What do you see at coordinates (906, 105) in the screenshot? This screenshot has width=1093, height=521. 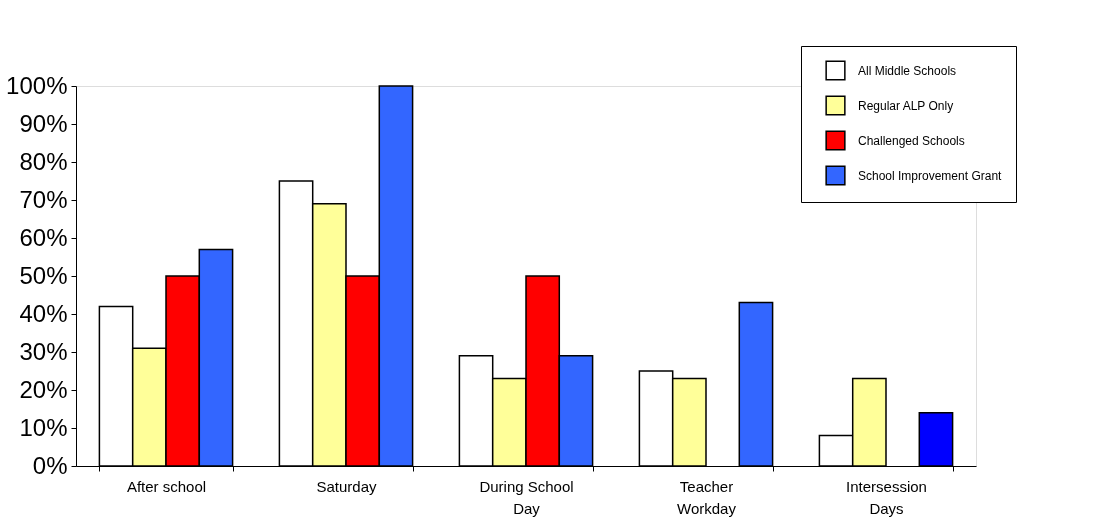 I see `legend-label: Regular ALP Only` at bounding box center [906, 105].